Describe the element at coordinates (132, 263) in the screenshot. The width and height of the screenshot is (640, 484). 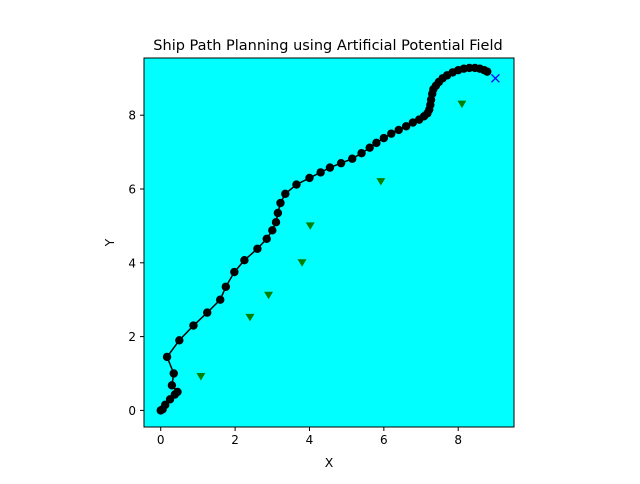
I see `y-tick-label: 4` at that location.